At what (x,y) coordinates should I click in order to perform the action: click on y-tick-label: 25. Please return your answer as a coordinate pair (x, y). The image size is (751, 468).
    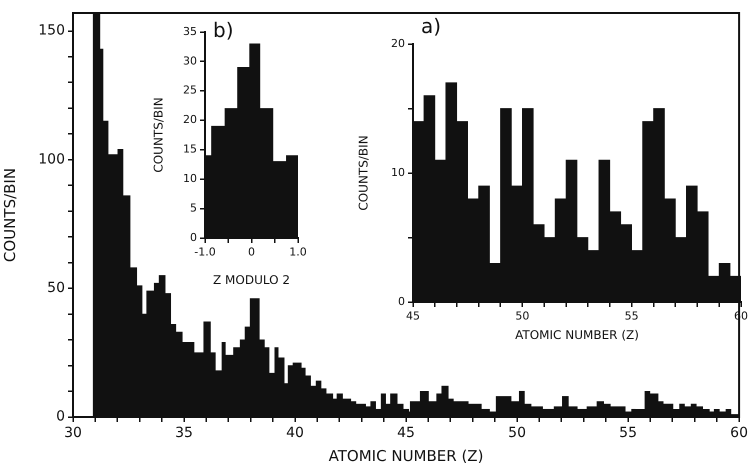
    Looking at the image, I should click on (190, 90).